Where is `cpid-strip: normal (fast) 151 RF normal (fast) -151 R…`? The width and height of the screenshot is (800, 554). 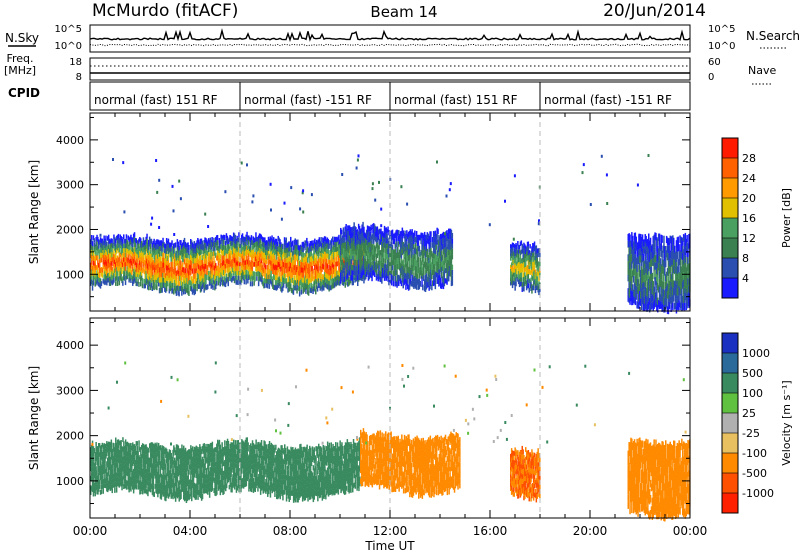
cpid-strip: normal (fast) 151 RF normal (fast) -151 R… is located at coordinates (390, 96).